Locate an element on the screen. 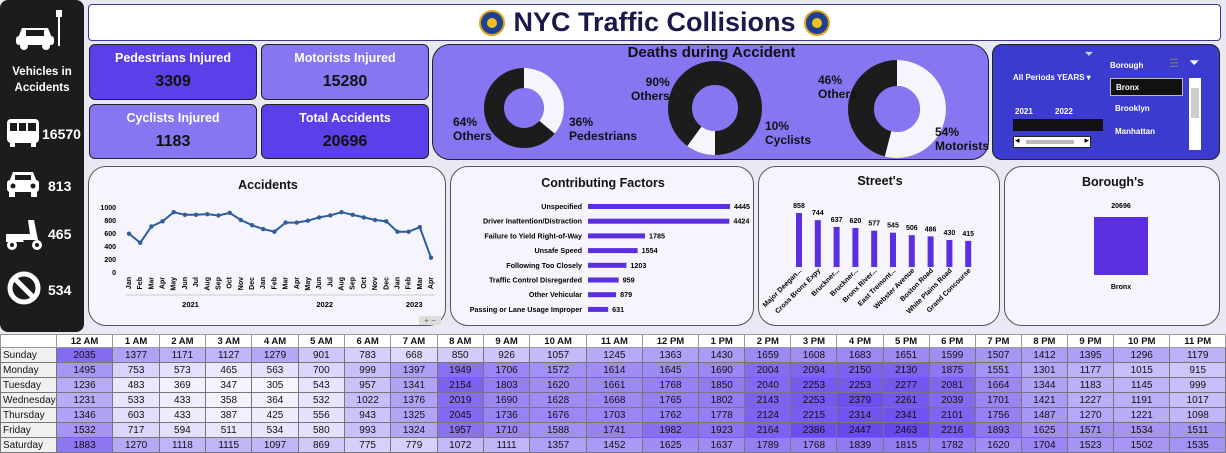  donut-motorists is located at coordinates (897, 109).